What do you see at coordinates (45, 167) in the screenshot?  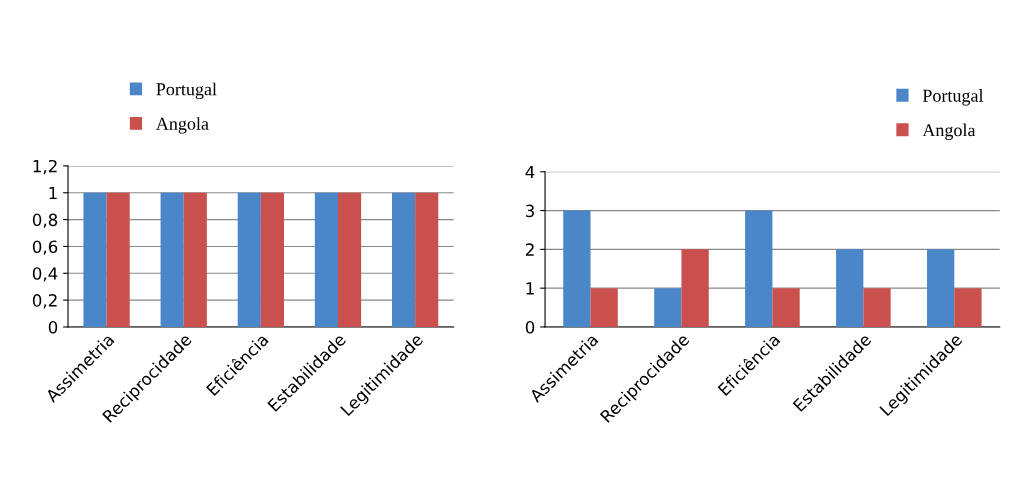 I see `y-tick-label: 1,2` at bounding box center [45, 167].